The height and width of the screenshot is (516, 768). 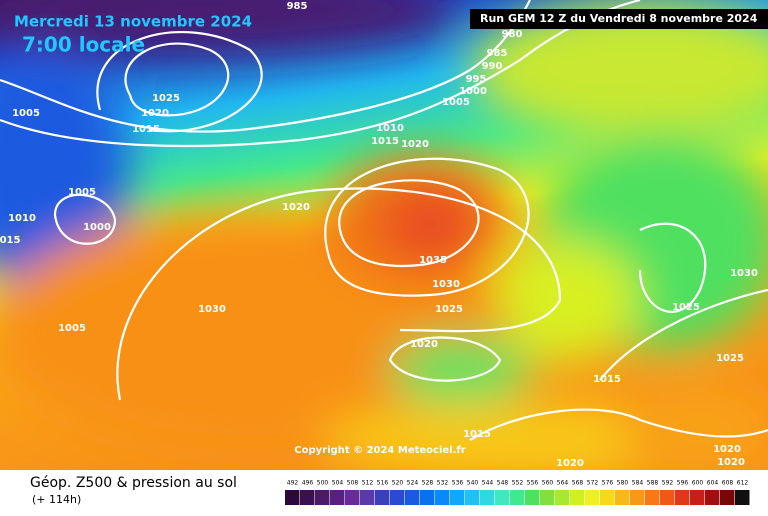 What do you see at coordinates (433, 260) in the screenshot?
I see `isobar-label: 1035` at bounding box center [433, 260].